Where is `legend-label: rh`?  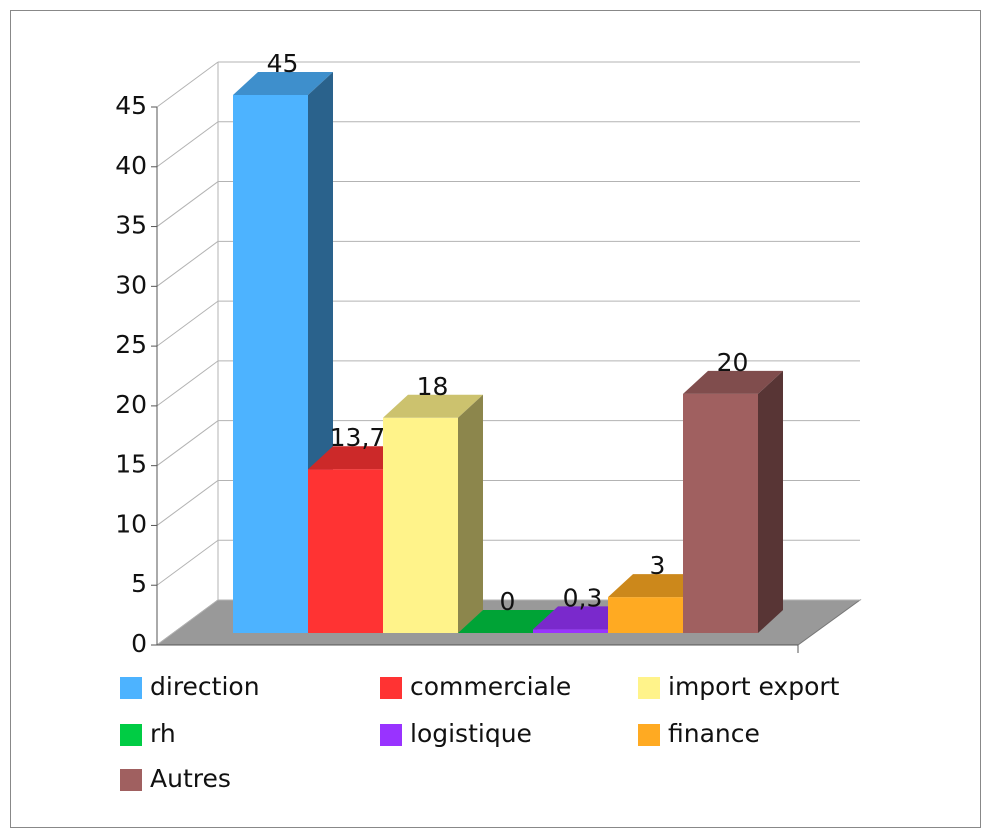 legend-label: rh is located at coordinates (163, 733).